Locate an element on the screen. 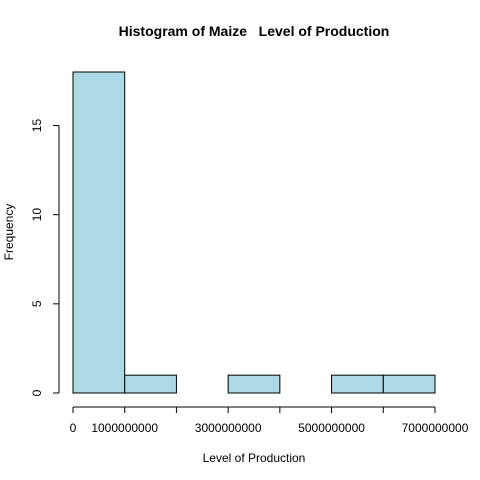  x-tick-label: 3000000000 is located at coordinates (228, 428).